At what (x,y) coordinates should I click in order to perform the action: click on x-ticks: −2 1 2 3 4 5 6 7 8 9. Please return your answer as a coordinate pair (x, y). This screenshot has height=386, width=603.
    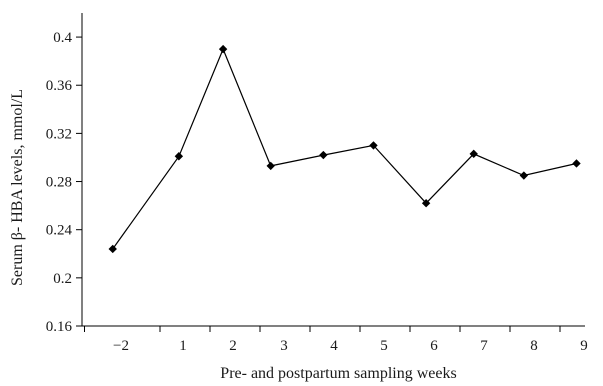
    Looking at the image, I should click on (336, 340).